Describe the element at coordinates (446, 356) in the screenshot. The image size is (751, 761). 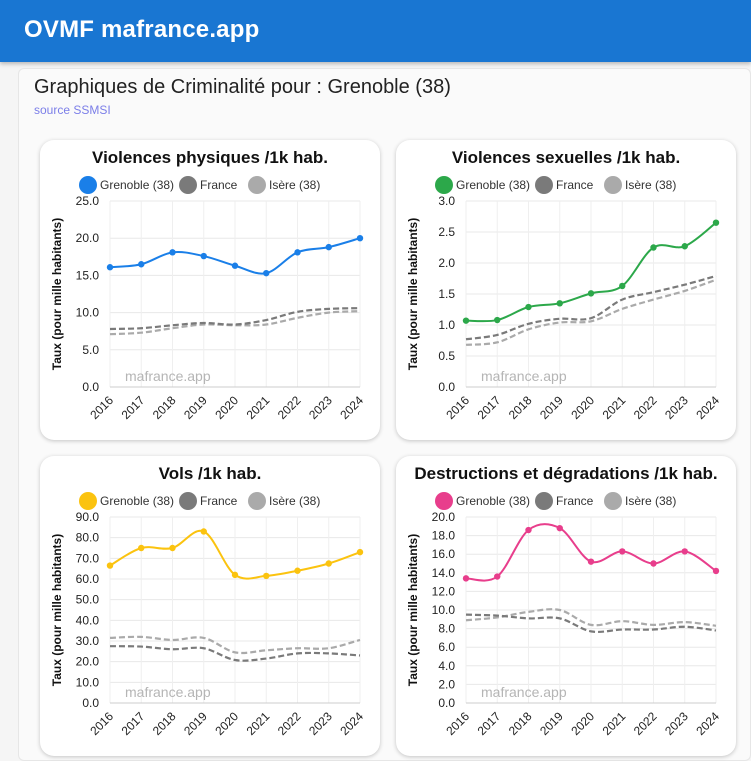
I see `y-tick-label: 0.5` at that location.